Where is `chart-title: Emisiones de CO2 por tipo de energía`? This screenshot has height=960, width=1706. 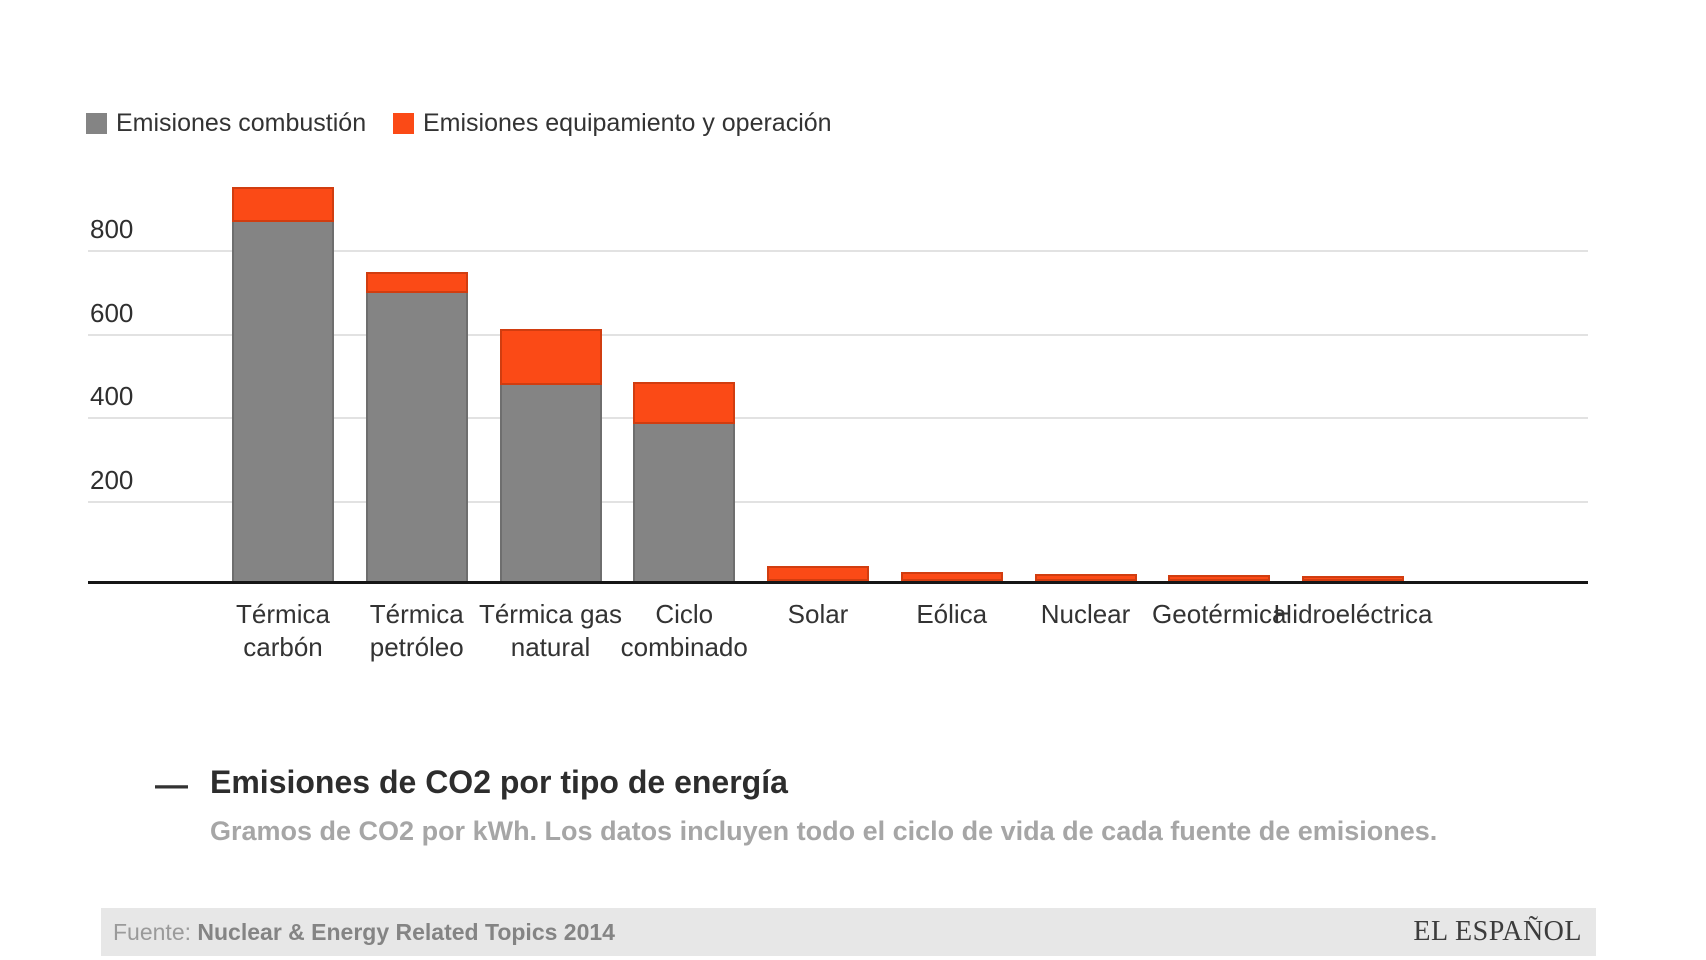
chart-title: Emisiones de CO2 por tipo de energía is located at coordinates (499, 782).